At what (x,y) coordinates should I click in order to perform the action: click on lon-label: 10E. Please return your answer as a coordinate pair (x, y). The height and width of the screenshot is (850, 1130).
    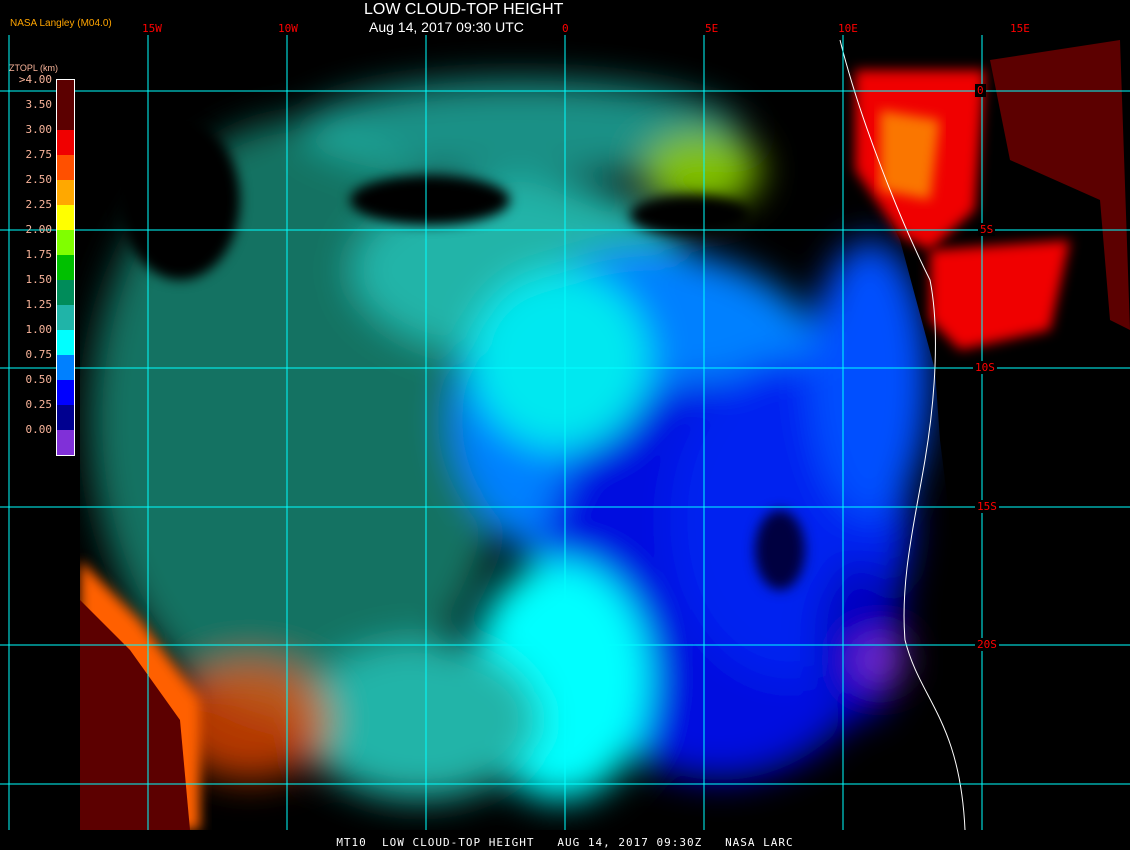
    Looking at the image, I should click on (848, 28).